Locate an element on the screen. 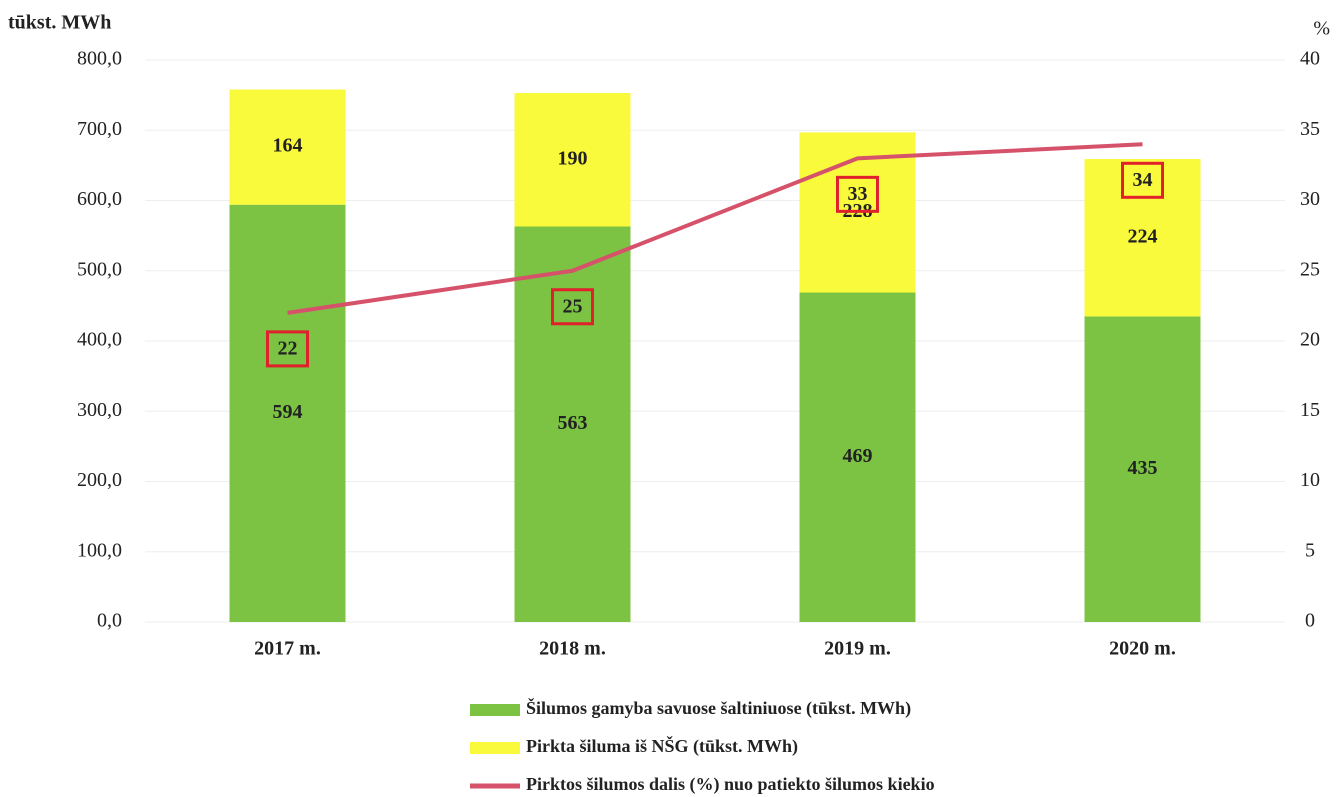 The image size is (1340, 797). y2-tick-label: 15 is located at coordinates (1310, 410).